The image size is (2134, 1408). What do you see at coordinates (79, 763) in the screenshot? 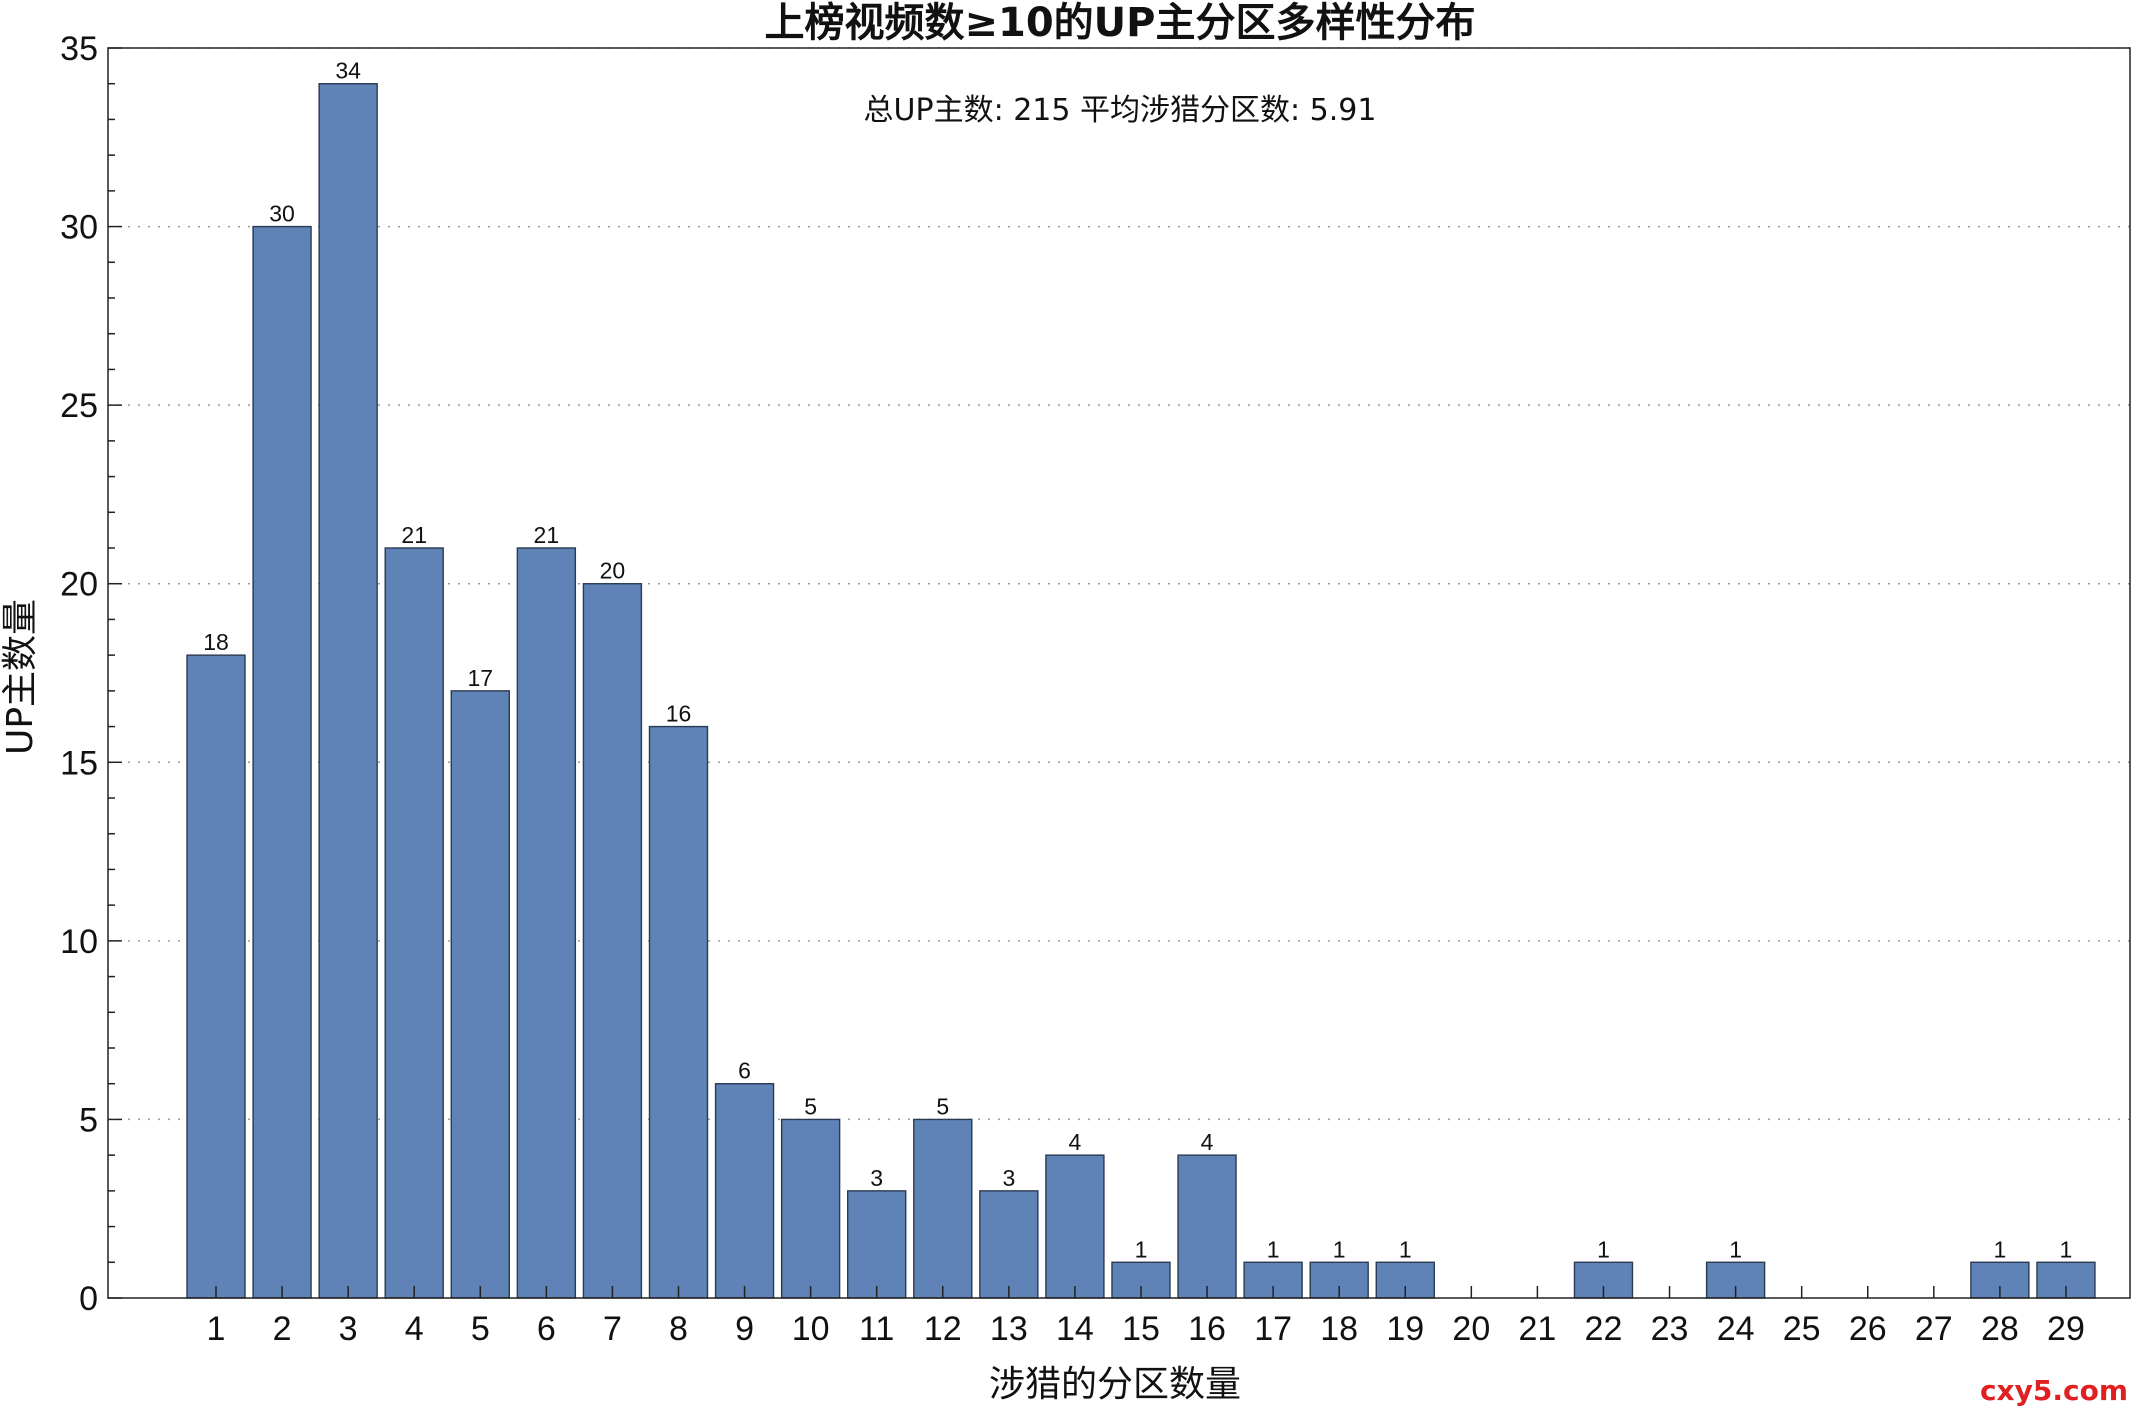
I see `y-tick-label: 15` at bounding box center [79, 763].